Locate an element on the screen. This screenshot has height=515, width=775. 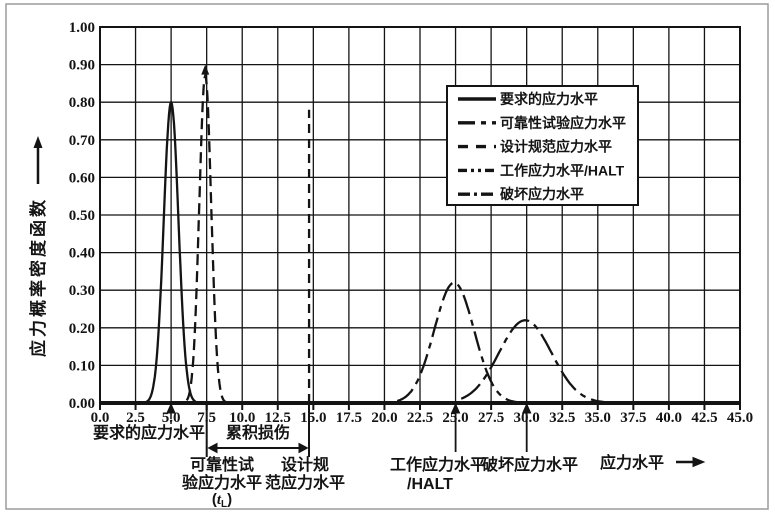
x-tick-label: 10.0 is located at coordinates (242, 418).